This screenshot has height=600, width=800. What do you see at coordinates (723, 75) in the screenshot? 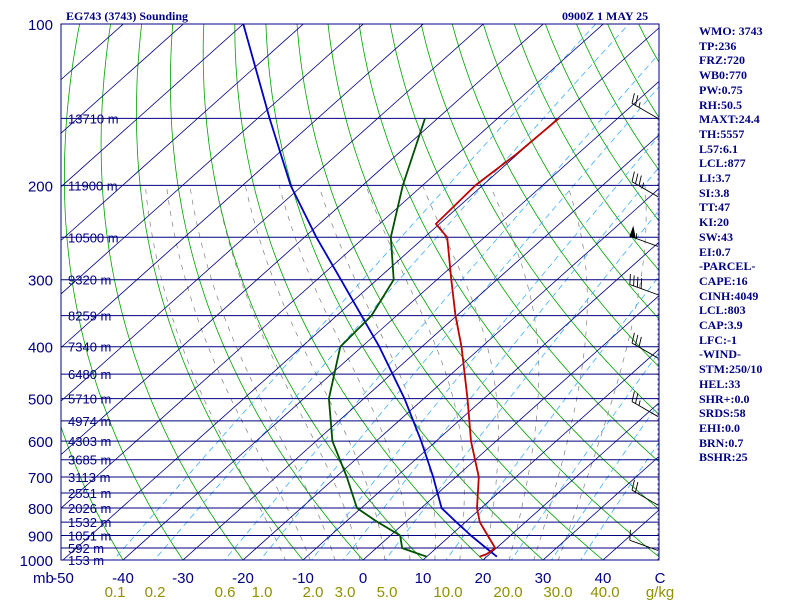
I see `index-item: WB0:770` at bounding box center [723, 75].